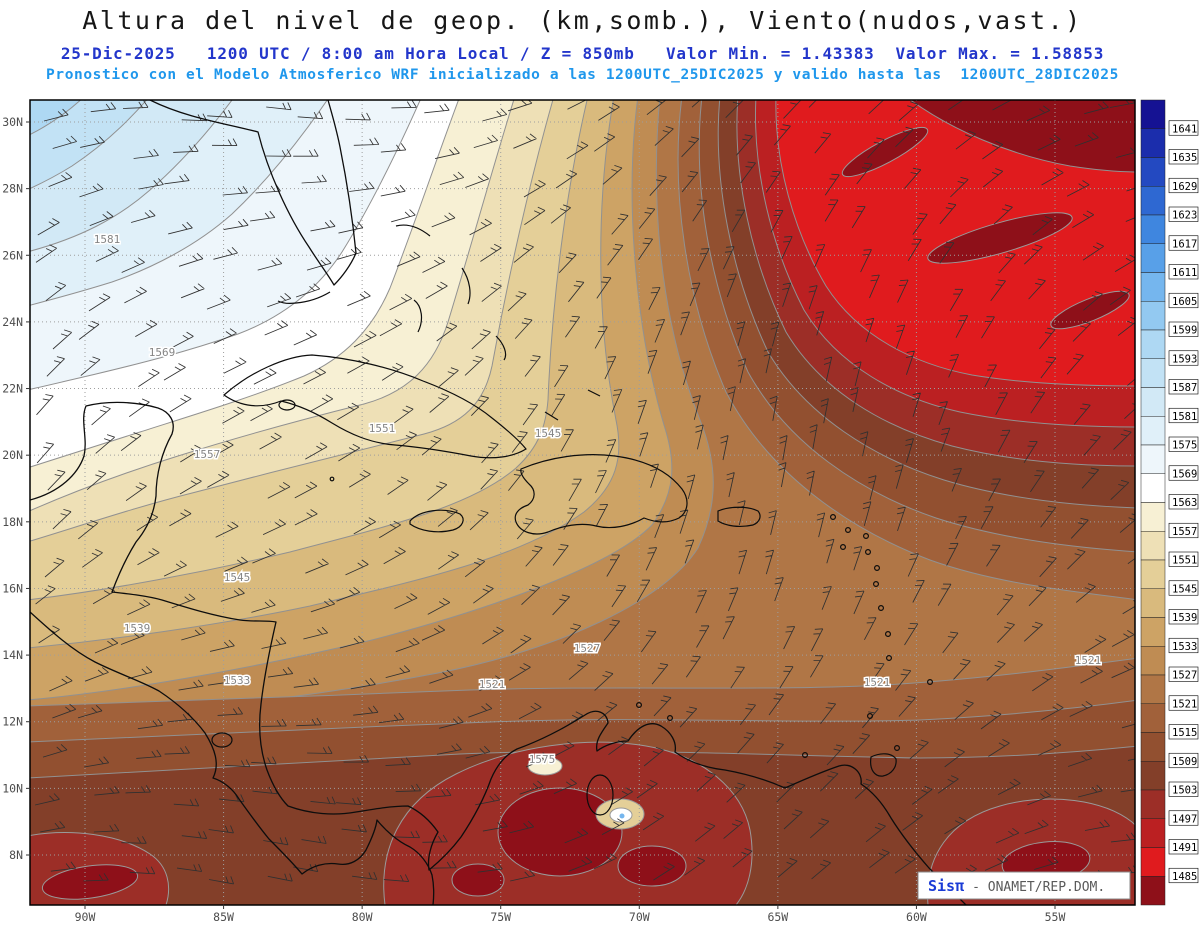 This screenshot has width=1200, height=927. What do you see at coordinates (237, 680) in the screenshot?
I see `contour-label: 1533` at bounding box center [237, 680].